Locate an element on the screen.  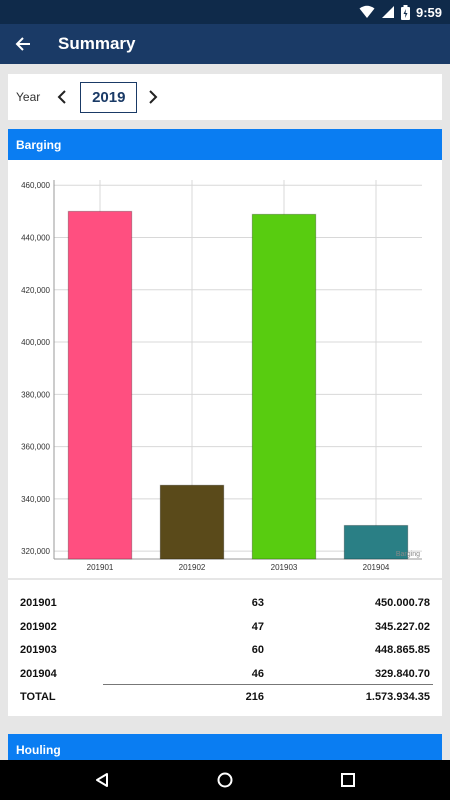
total-divider is located at coordinates (268, 684).